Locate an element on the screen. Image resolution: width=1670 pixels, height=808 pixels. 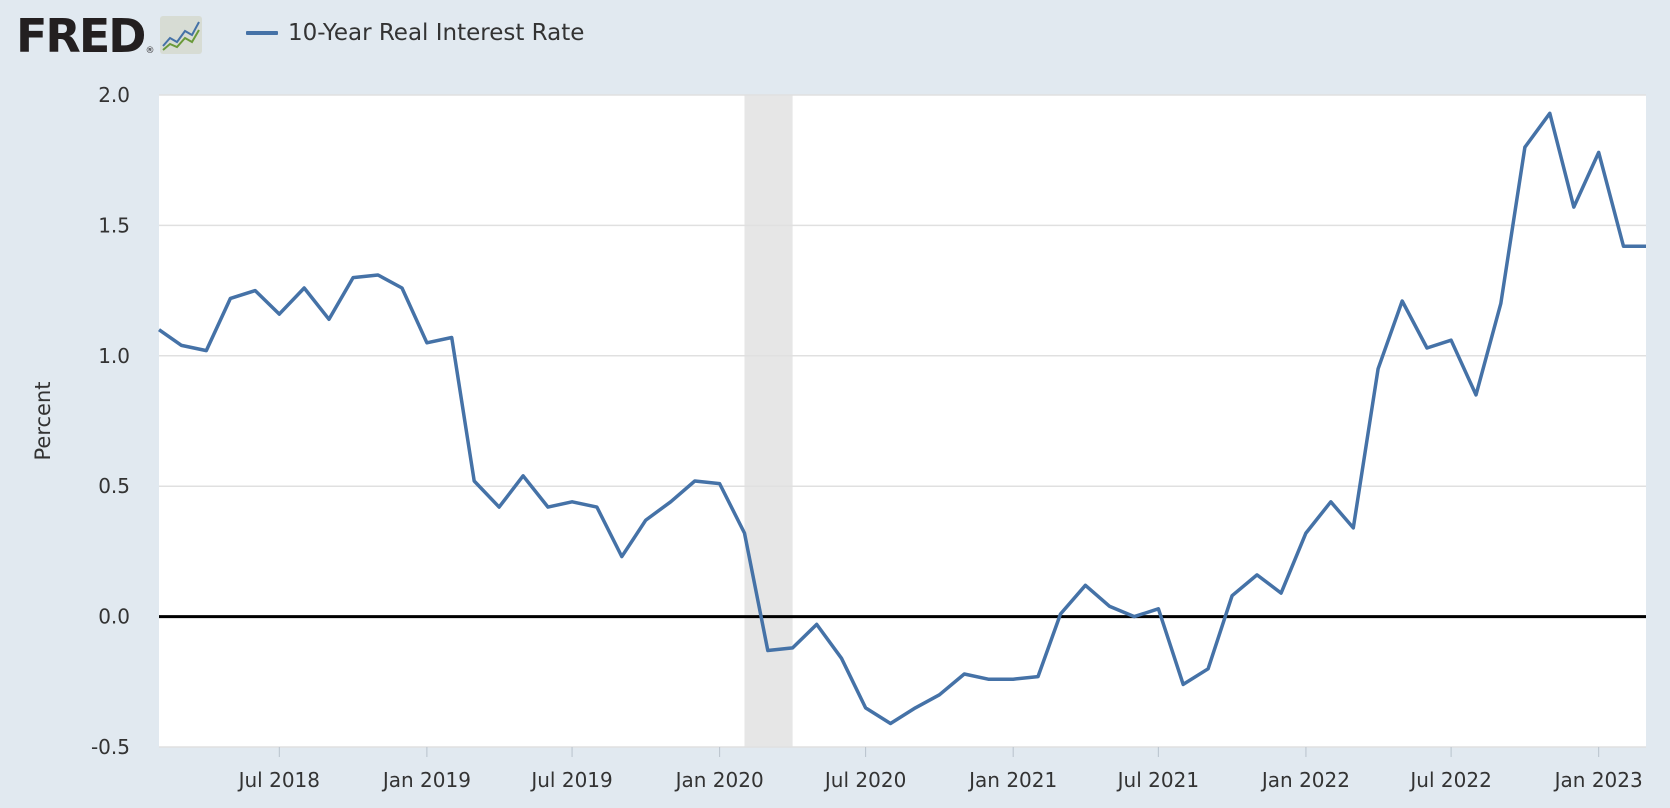
y-axis-ticks: -0.5 0.0 0.5 1.0 1.5 2.0 is located at coordinates (110, 421).